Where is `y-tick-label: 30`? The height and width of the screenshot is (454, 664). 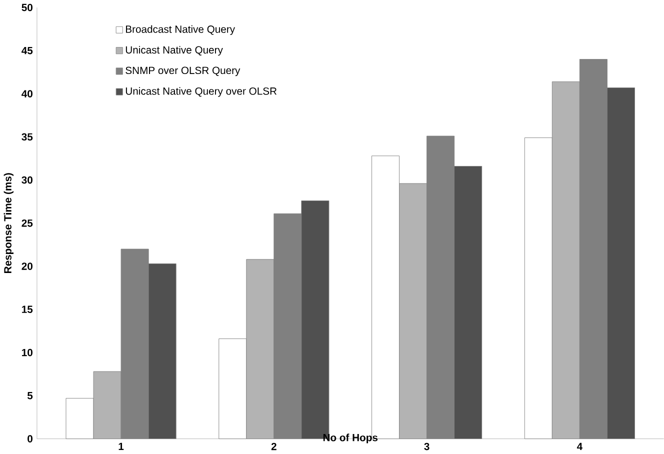
y-tick-label: 30 is located at coordinates (27, 180).